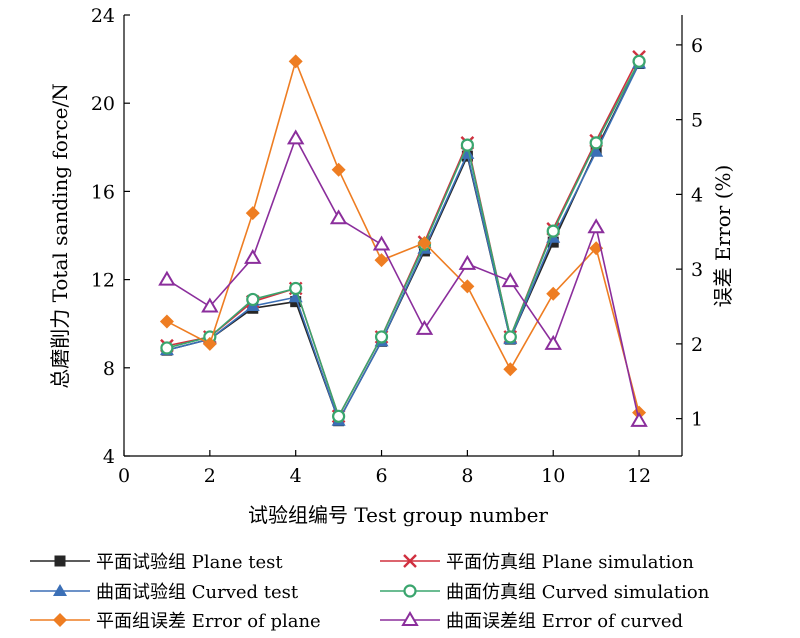 Image resolution: width=800 pixels, height=638 pixels. Describe the element at coordinates (109, 457) in the screenshot. I see `y-left-tick-label: 4` at that location.